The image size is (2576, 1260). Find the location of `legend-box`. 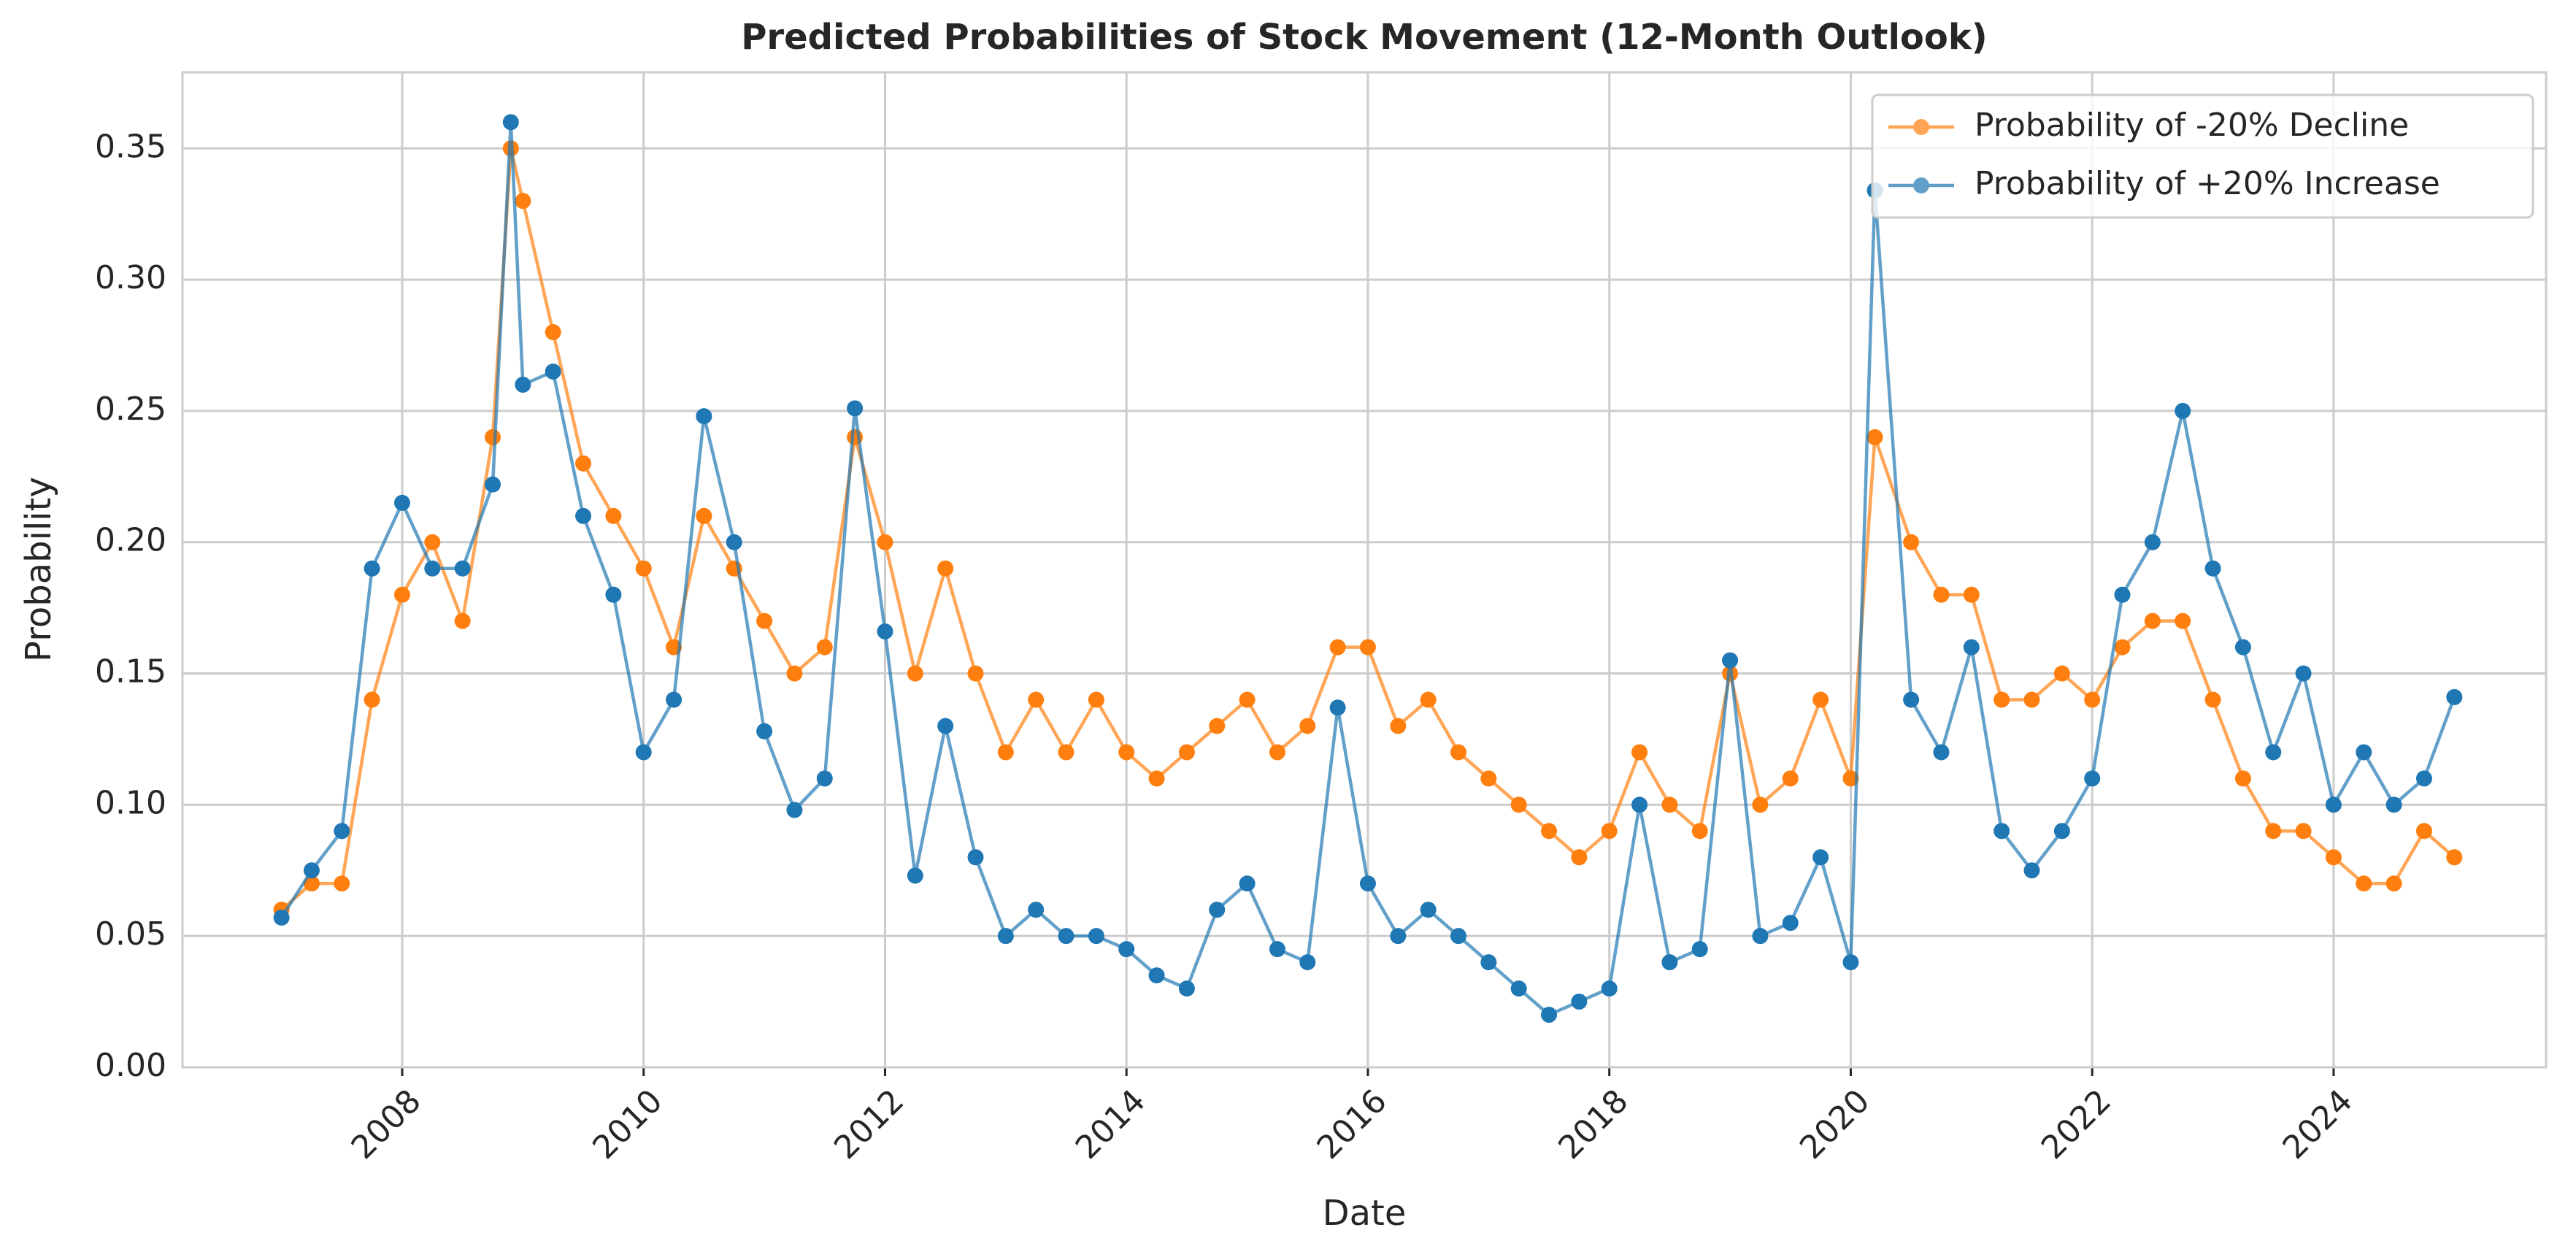

legend-box is located at coordinates (2202, 156).